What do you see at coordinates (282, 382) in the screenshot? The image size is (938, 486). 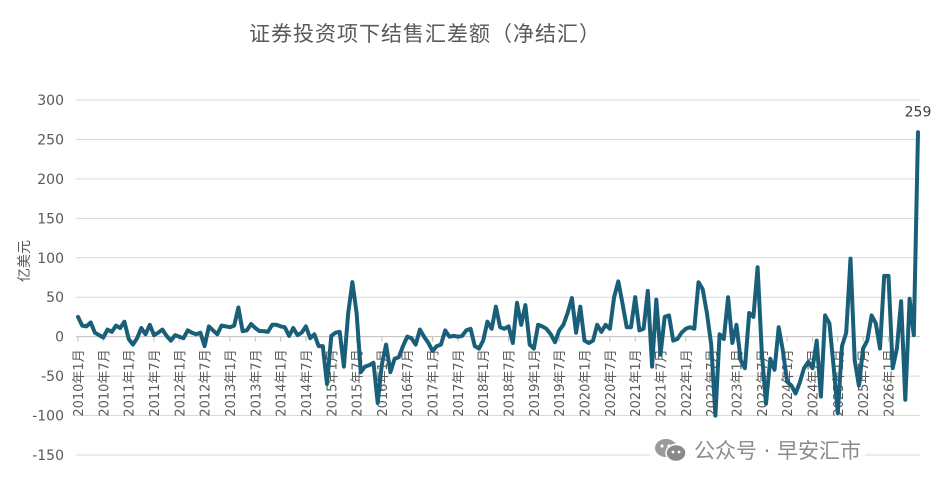 I see `x-tick-label: 2014年1月` at bounding box center [282, 382].